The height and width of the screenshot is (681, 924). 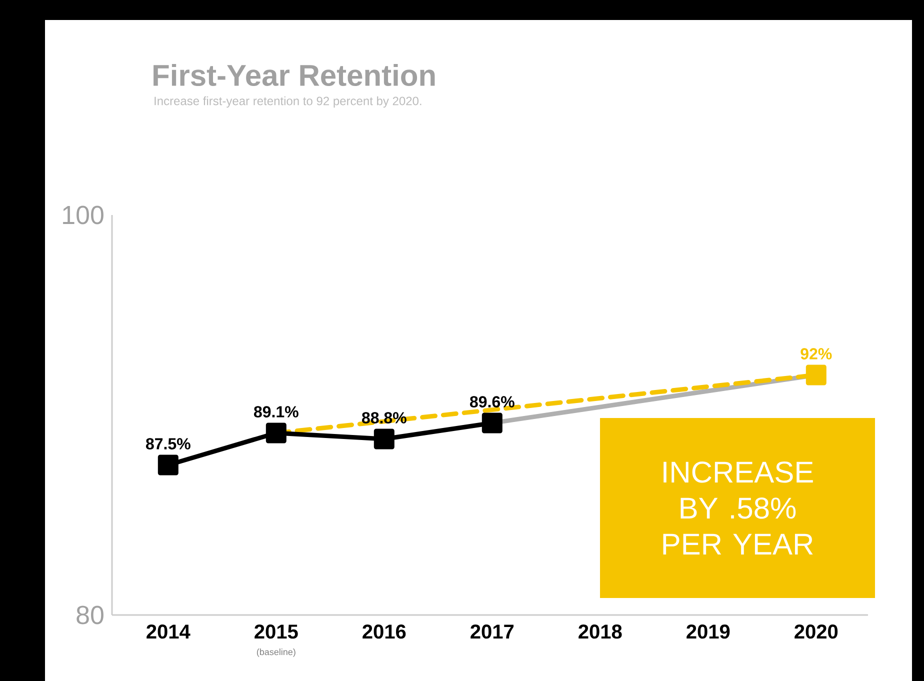 I want to click on x-tick-label: 2020, so click(x=816, y=631).